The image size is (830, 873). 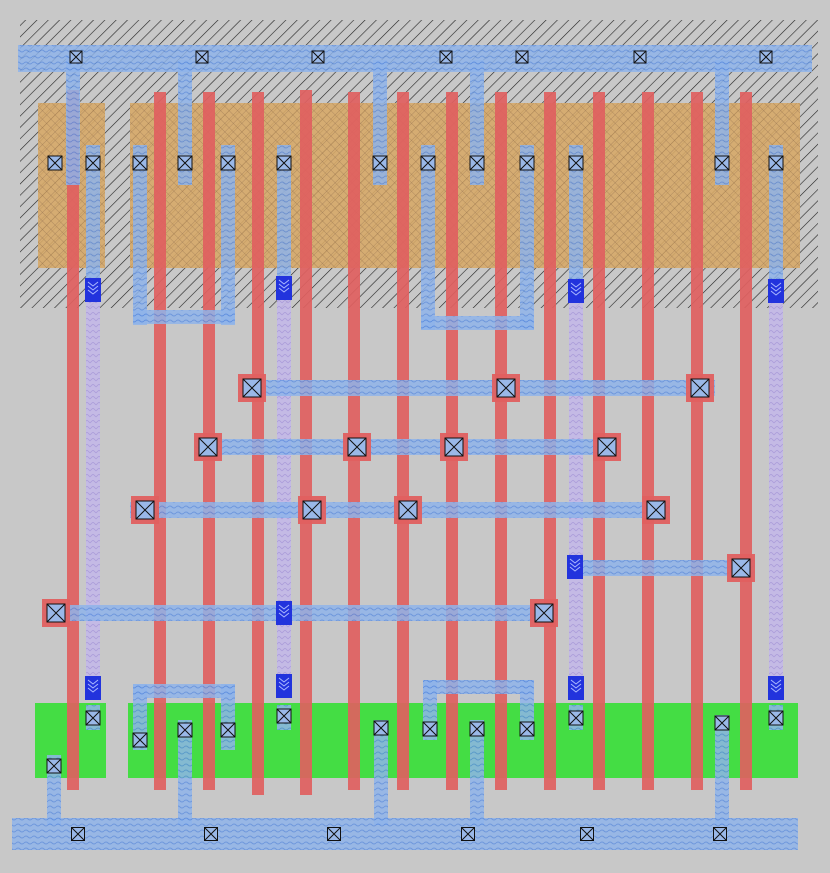 I want to click on ndiff, so click(x=463, y=740).